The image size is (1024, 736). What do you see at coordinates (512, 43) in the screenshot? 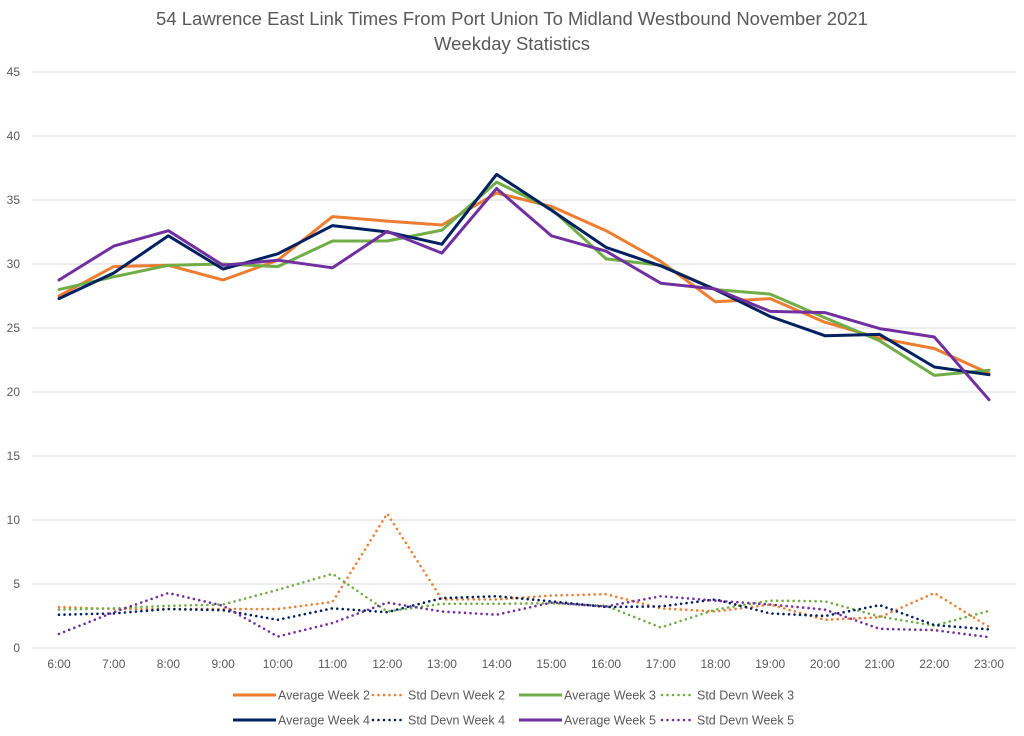
I see `chart-subtitle: Weekday Statistics` at bounding box center [512, 43].